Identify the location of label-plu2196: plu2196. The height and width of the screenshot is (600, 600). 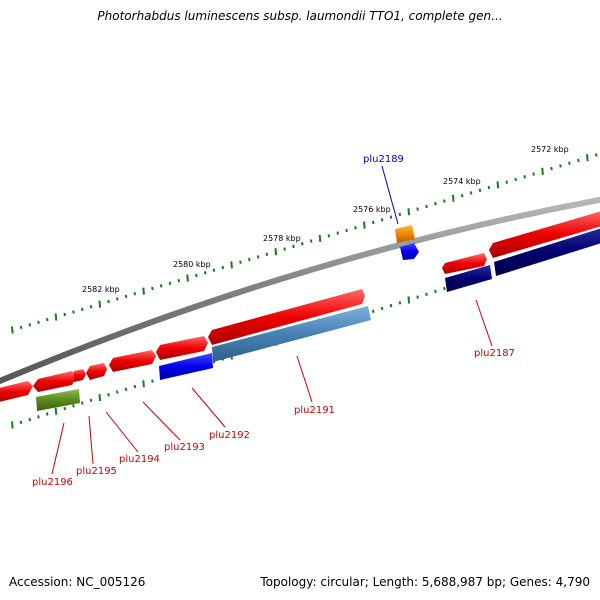
(52, 482).